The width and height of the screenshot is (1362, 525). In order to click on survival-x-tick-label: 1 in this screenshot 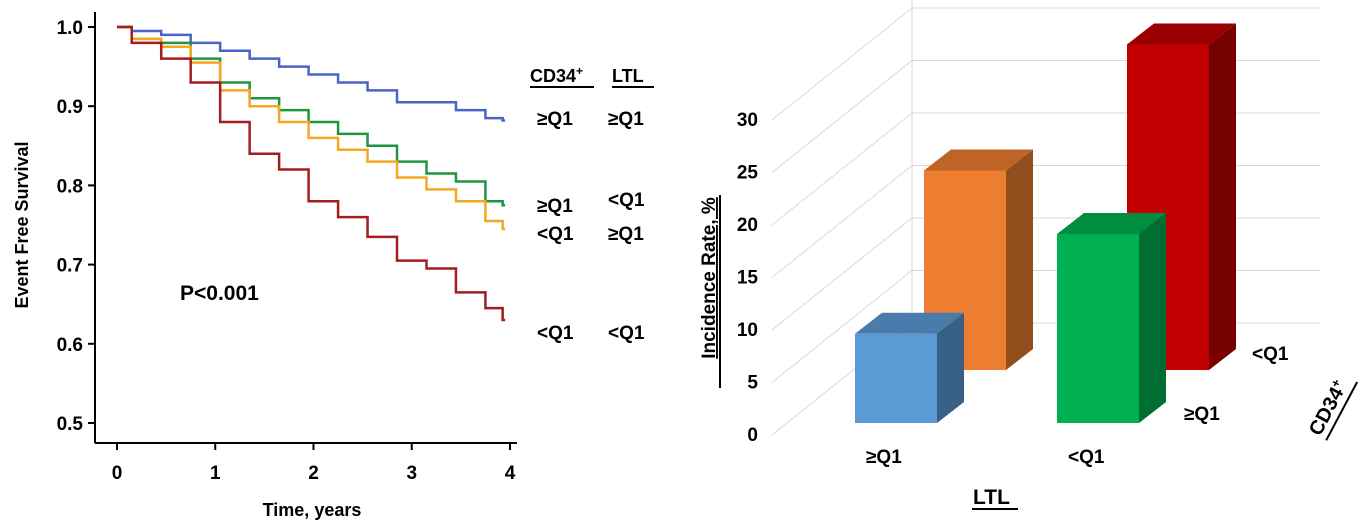, I will do `click(215, 473)`.